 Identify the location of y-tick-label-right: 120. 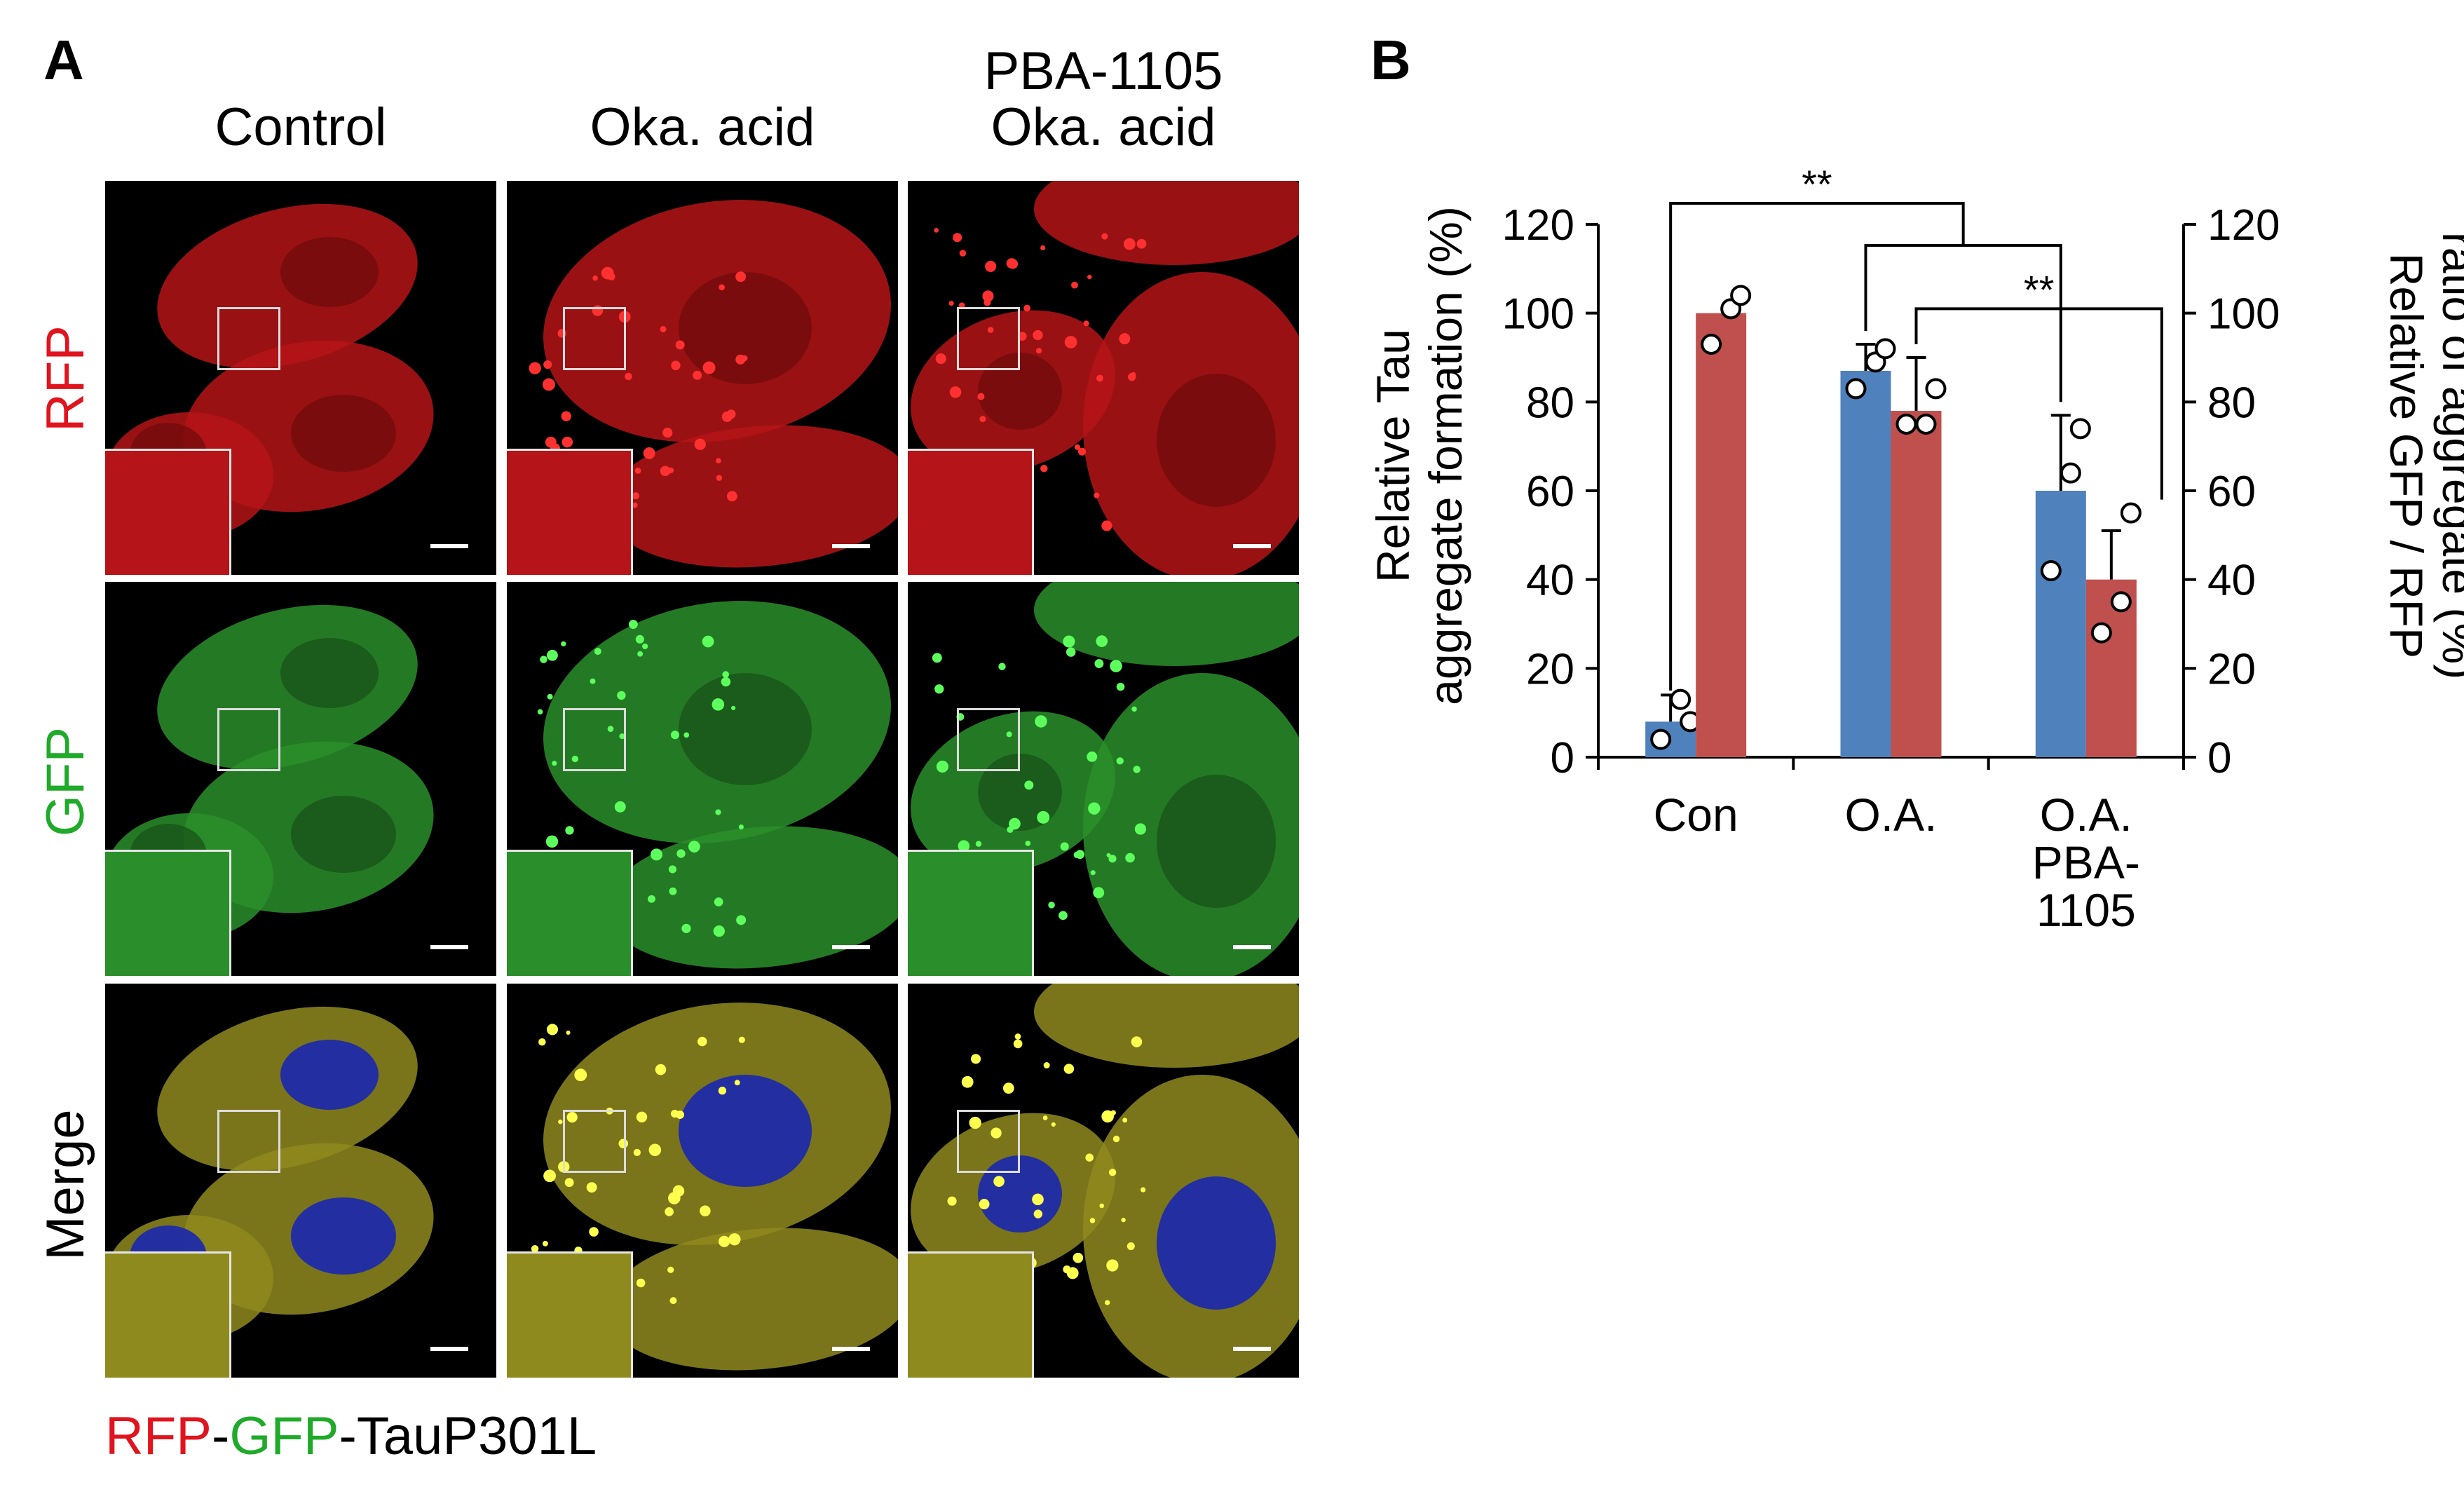
(2244, 225).